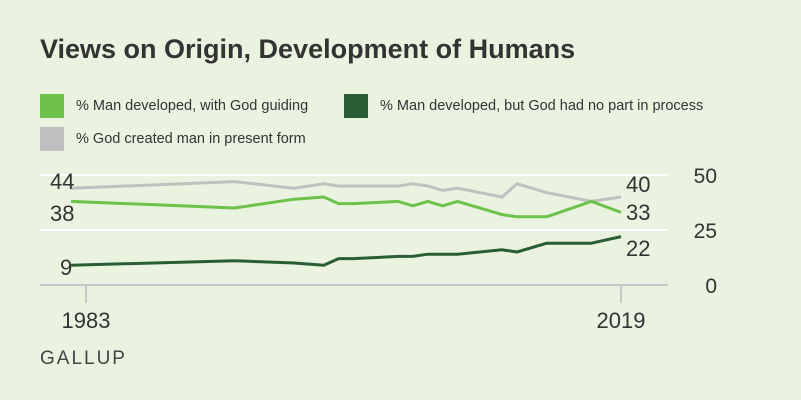  Describe the element at coordinates (83, 358) in the screenshot. I see `gallup-logo: GALLUP` at that location.